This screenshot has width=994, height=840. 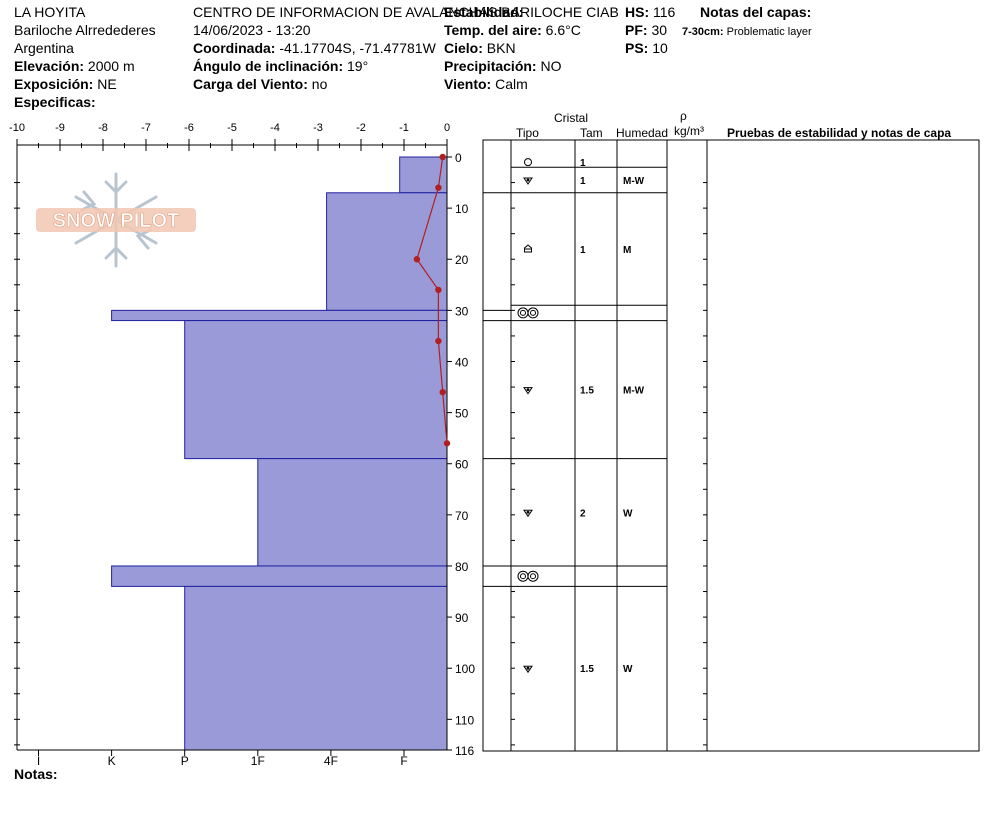 What do you see at coordinates (54, 84) in the screenshot?
I see `aspect-label: Exposición:` at bounding box center [54, 84].